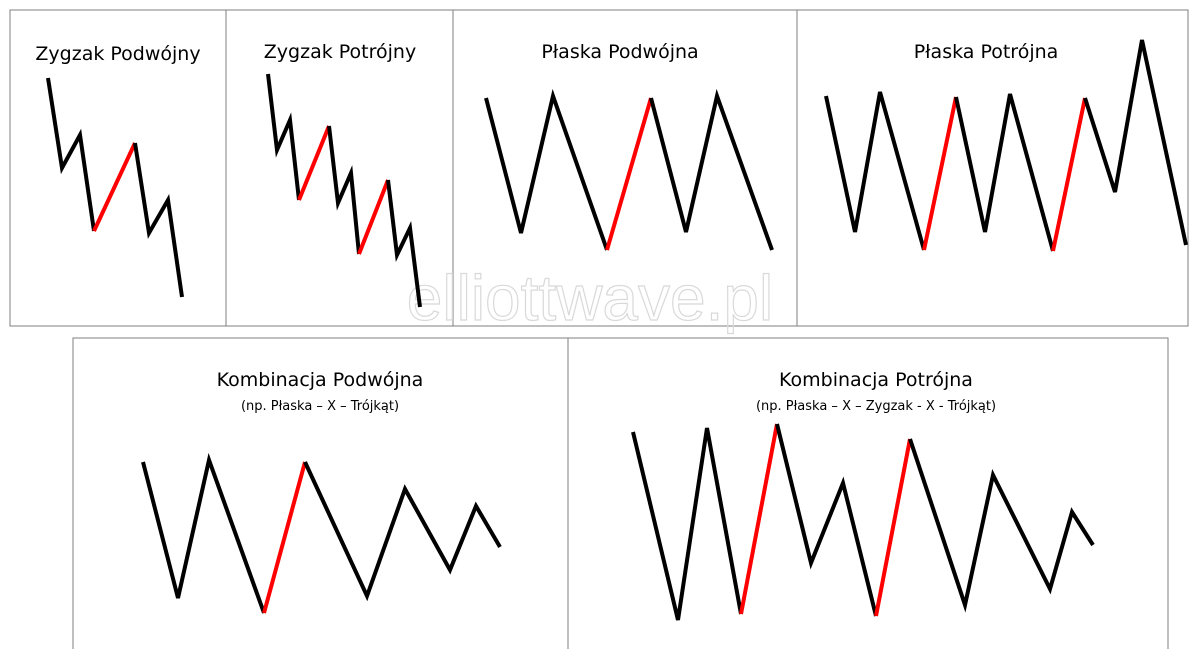 The height and width of the screenshot is (649, 1197). What do you see at coordinates (117, 54) in the screenshot?
I see `panel-title: Zygzak Podwójny` at bounding box center [117, 54].